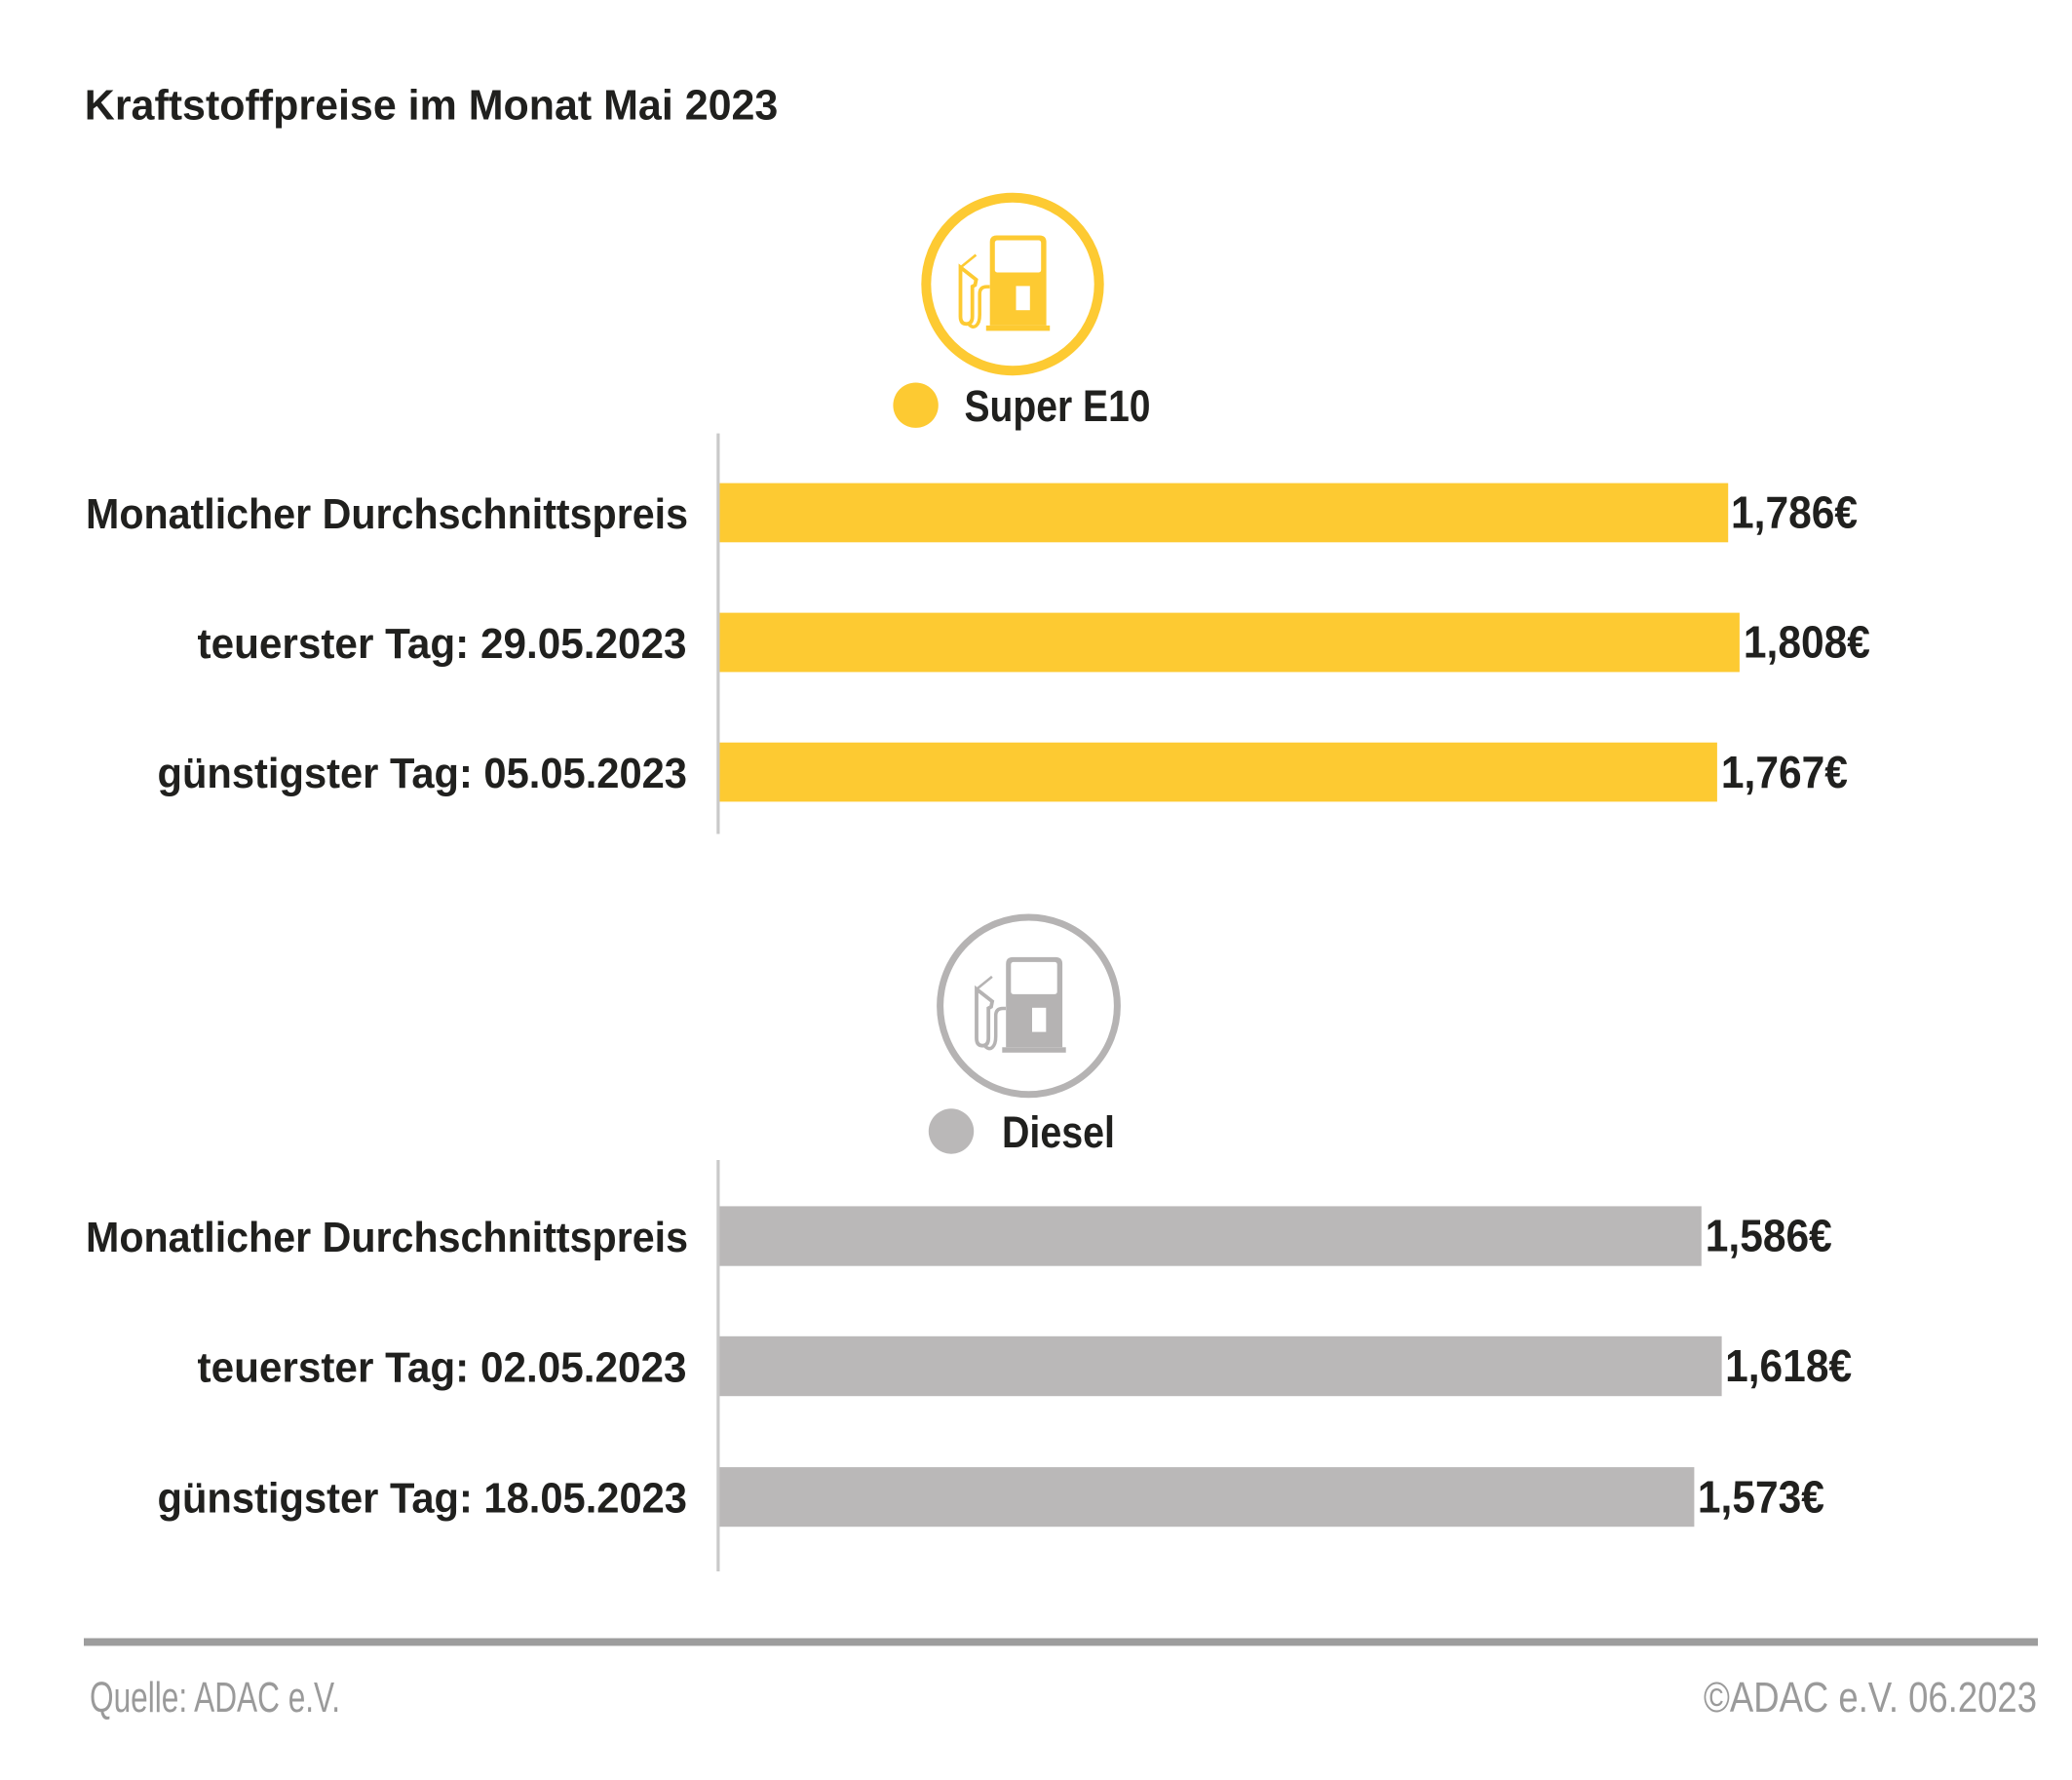  Describe the element at coordinates (1807, 643) in the screenshot. I see `svg-text: 1,808€` at that location.